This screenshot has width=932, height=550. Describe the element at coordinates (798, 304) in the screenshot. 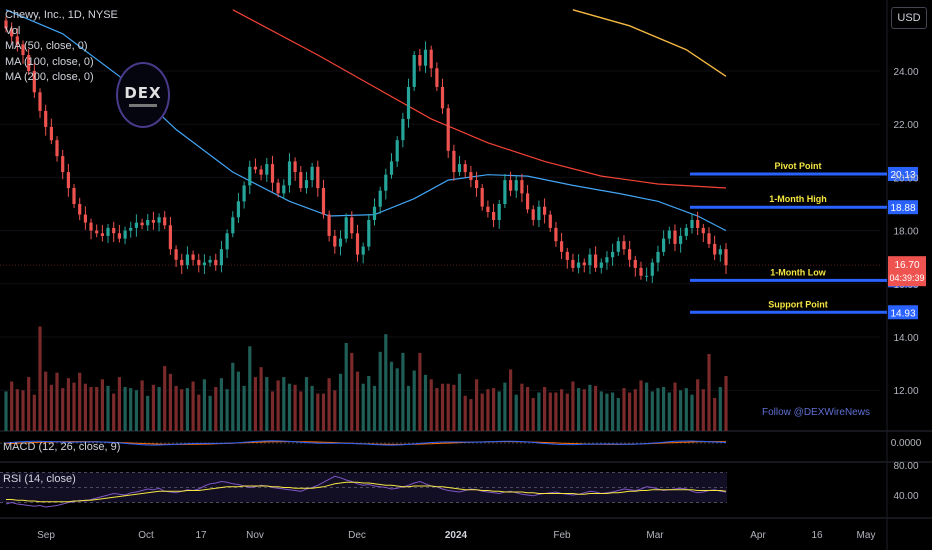

I see `level-label: Support Point` at that location.